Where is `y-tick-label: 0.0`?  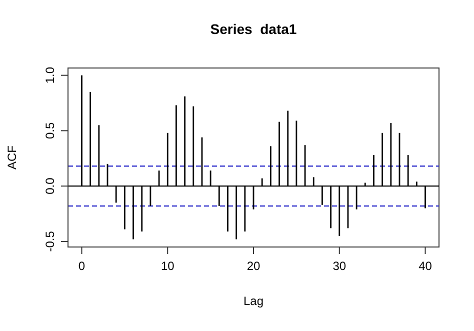 y-tick-label: 0.0 is located at coordinates (50, 185).